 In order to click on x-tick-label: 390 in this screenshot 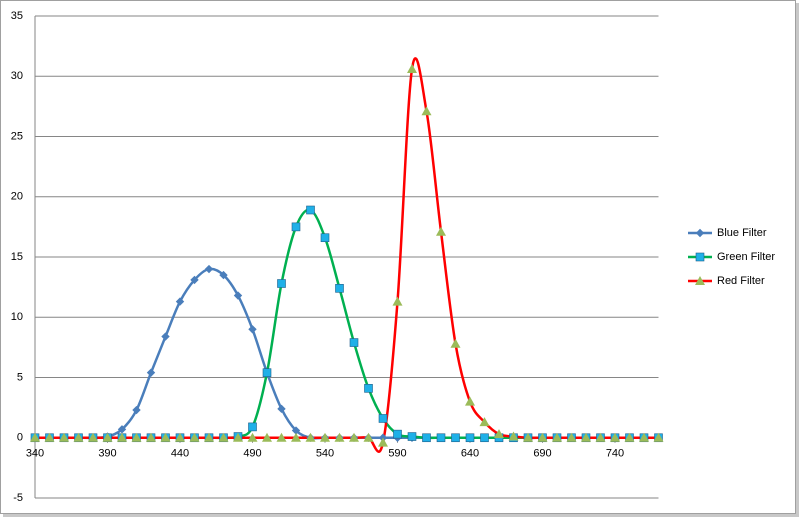, I will do `click(107, 454)`.